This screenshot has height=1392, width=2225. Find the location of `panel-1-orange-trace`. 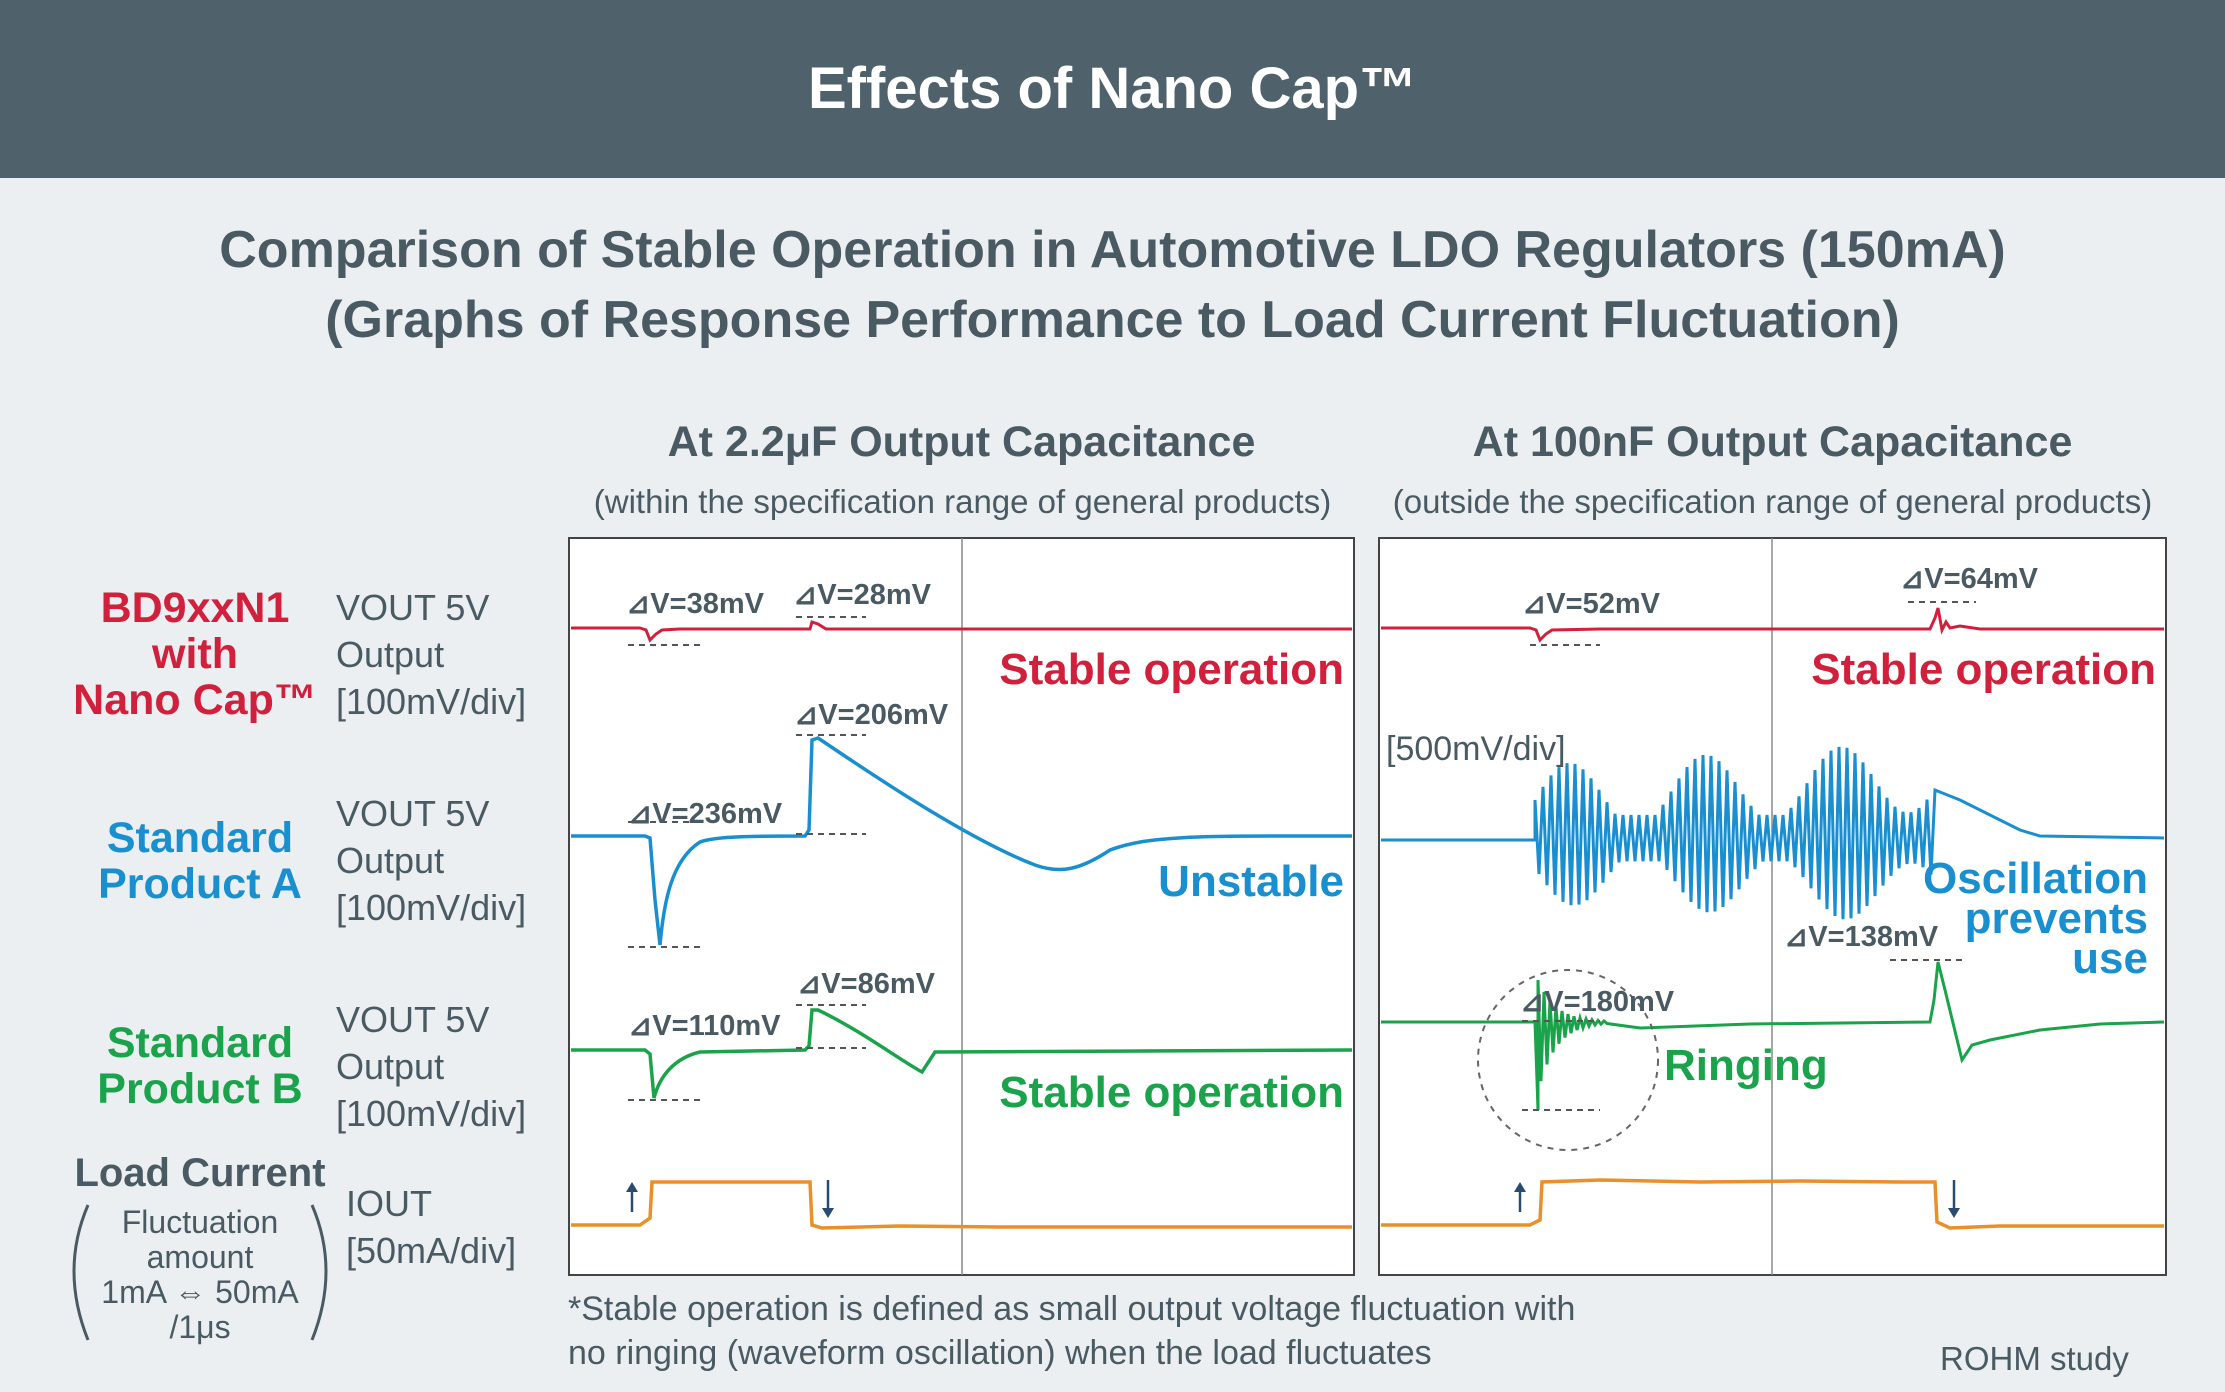

panel-1-orange-trace is located at coordinates (961, 1205).